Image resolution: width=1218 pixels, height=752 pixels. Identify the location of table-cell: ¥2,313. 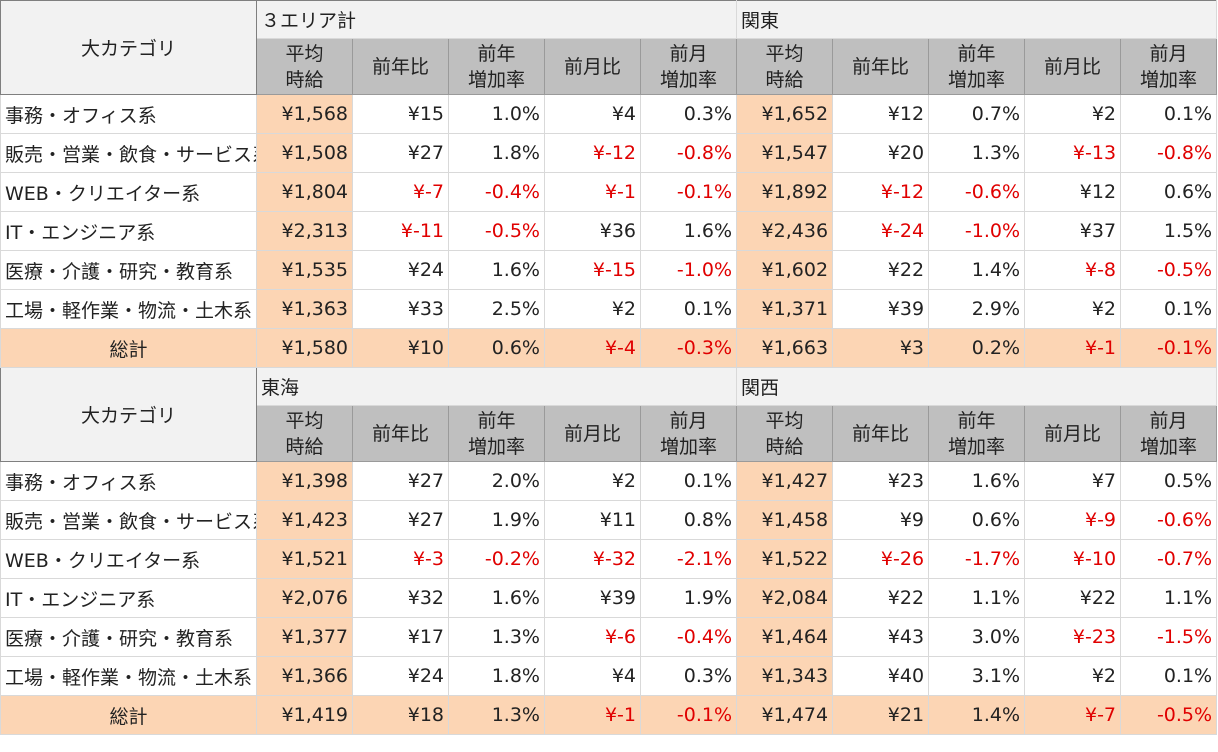
(304, 231).